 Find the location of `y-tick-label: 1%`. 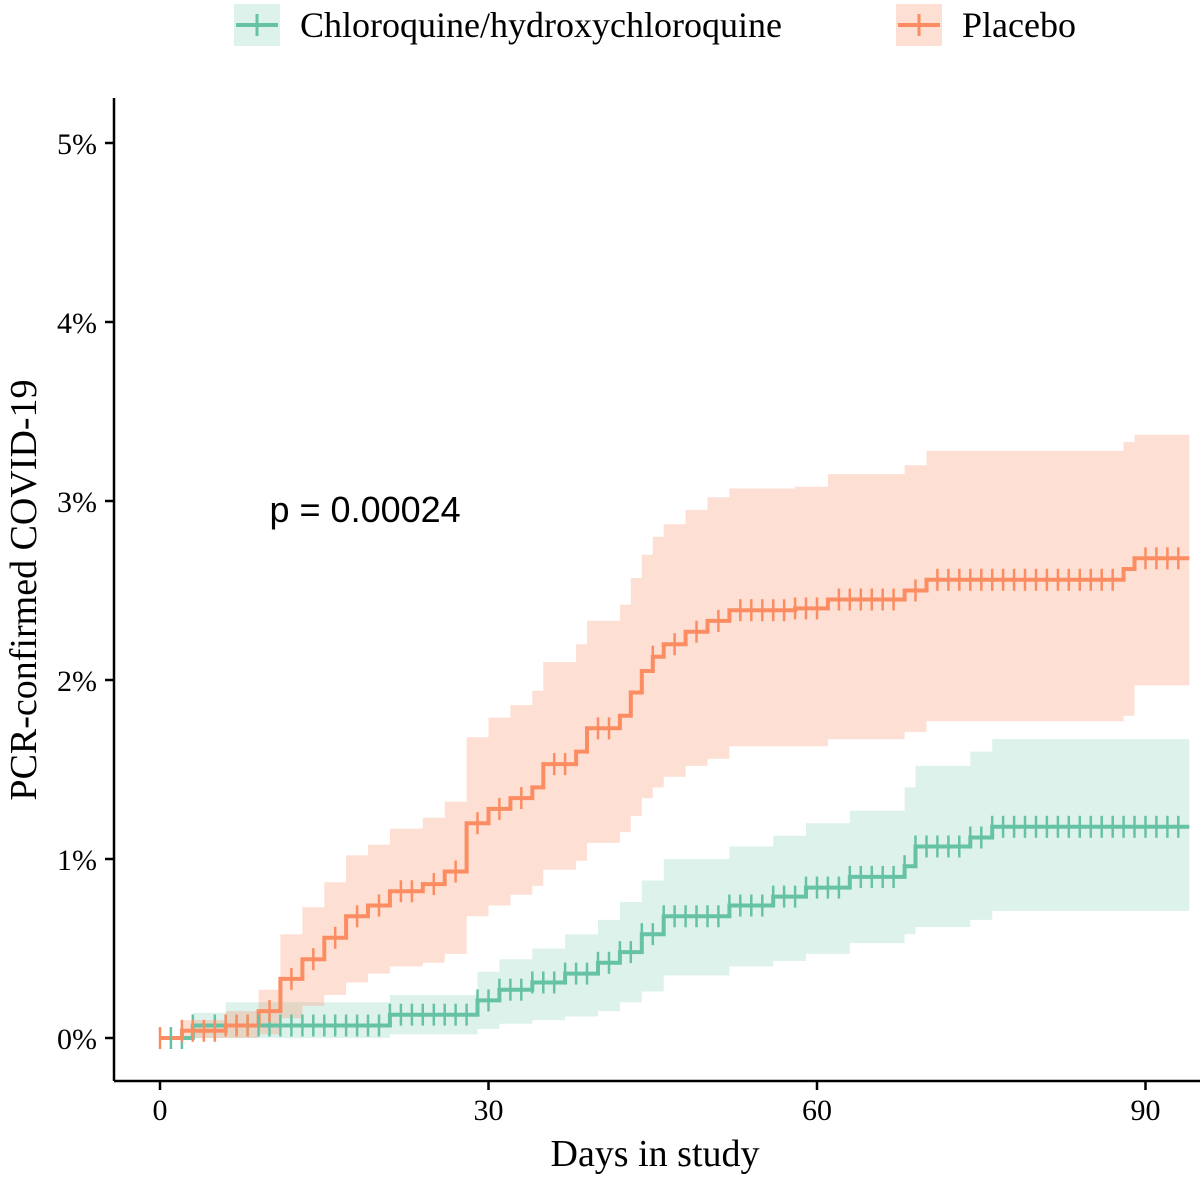

y-tick-label: 1% is located at coordinates (77, 860).